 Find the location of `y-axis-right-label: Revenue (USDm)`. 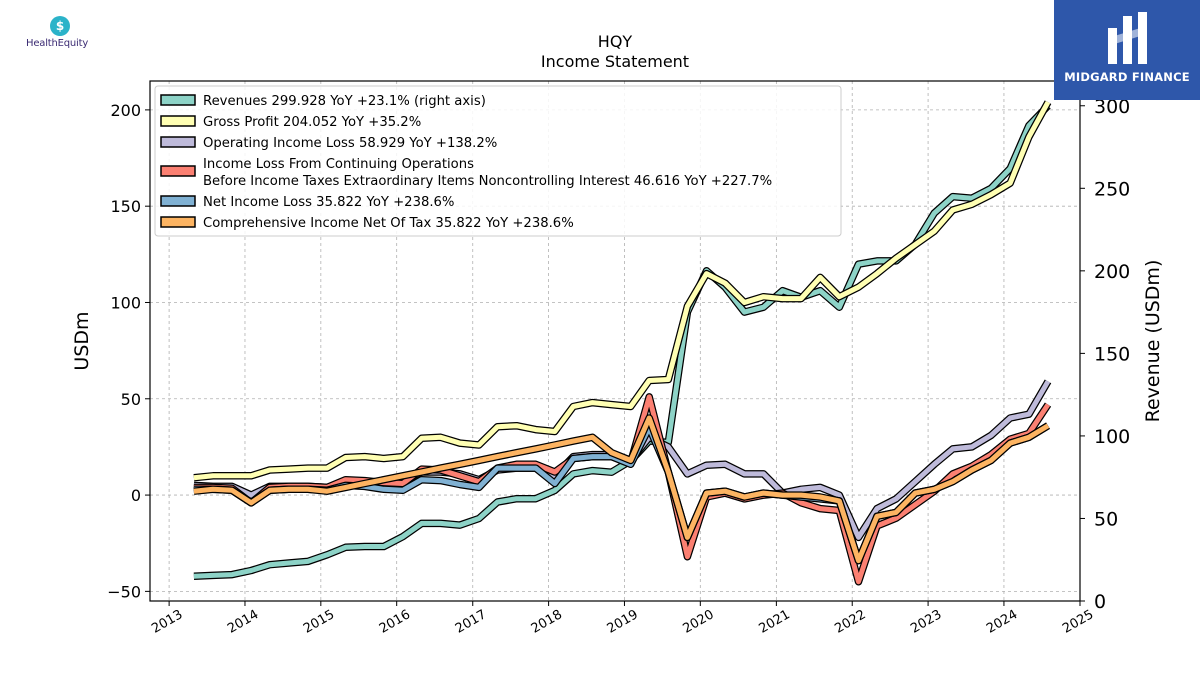

y-axis-right-label: Revenue (USDm) is located at coordinates (1153, 341).